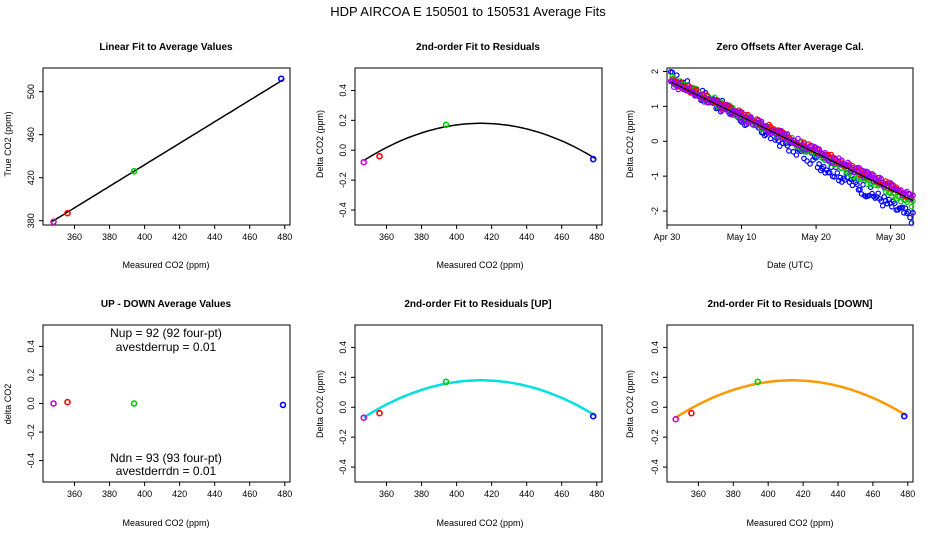 This screenshot has height=540, width=936. I want to click on y-axis-label: Delta CO2 (ppm), so click(320, 404).